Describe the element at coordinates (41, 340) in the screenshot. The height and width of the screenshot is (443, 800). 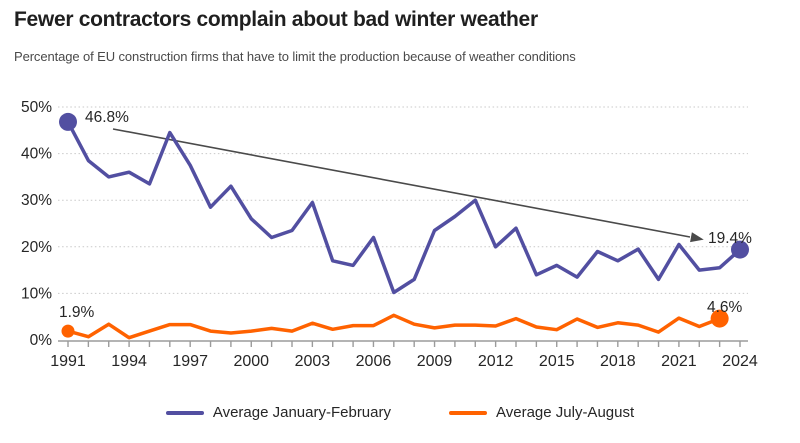
I see `y-tick-label: 0%` at that location.